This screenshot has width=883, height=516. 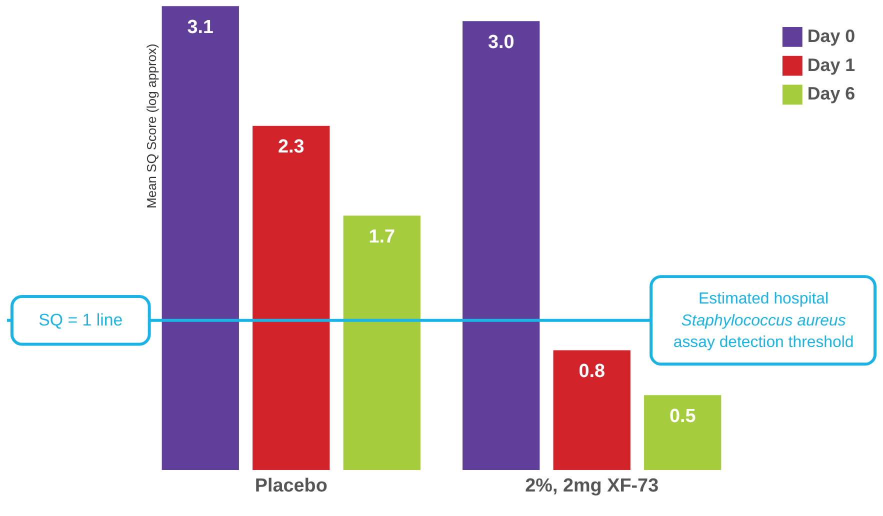 What do you see at coordinates (80, 320) in the screenshot?
I see `ref-line-label: SQ = 1 line` at bounding box center [80, 320].